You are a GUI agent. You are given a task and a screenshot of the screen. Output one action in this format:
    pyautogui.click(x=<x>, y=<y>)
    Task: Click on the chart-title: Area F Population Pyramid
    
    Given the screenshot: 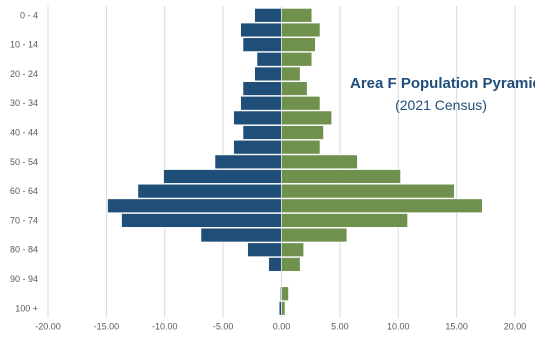 What is the action you would take?
    pyautogui.click(x=442, y=83)
    